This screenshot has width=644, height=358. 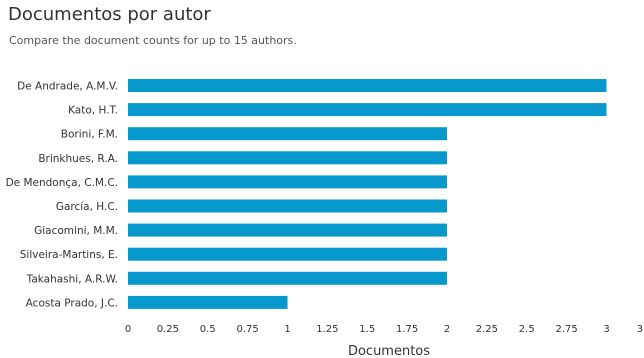 I want to click on y-tick-label: De Andrade, A.M.V., so click(x=67, y=87).